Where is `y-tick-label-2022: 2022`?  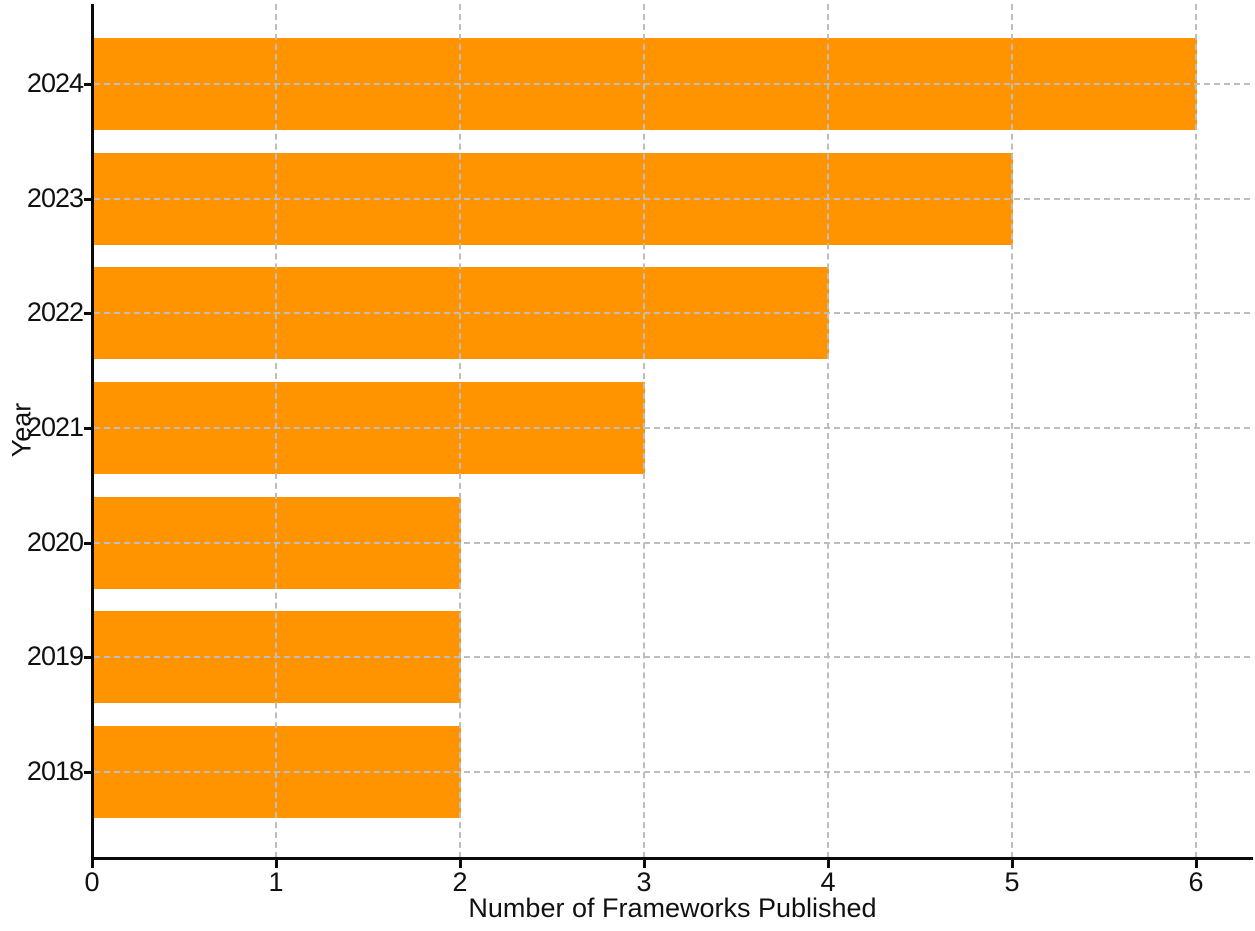 y-tick-label-2022: 2022 is located at coordinates (55, 312).